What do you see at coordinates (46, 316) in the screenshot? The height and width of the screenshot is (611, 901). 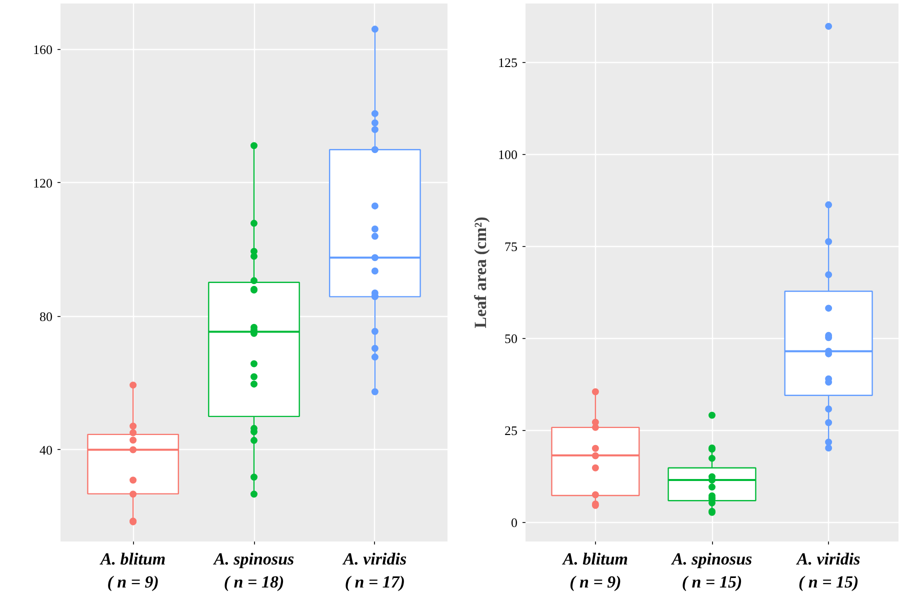 I see `y-tick-label: 80` at bounding box center [46, 316].